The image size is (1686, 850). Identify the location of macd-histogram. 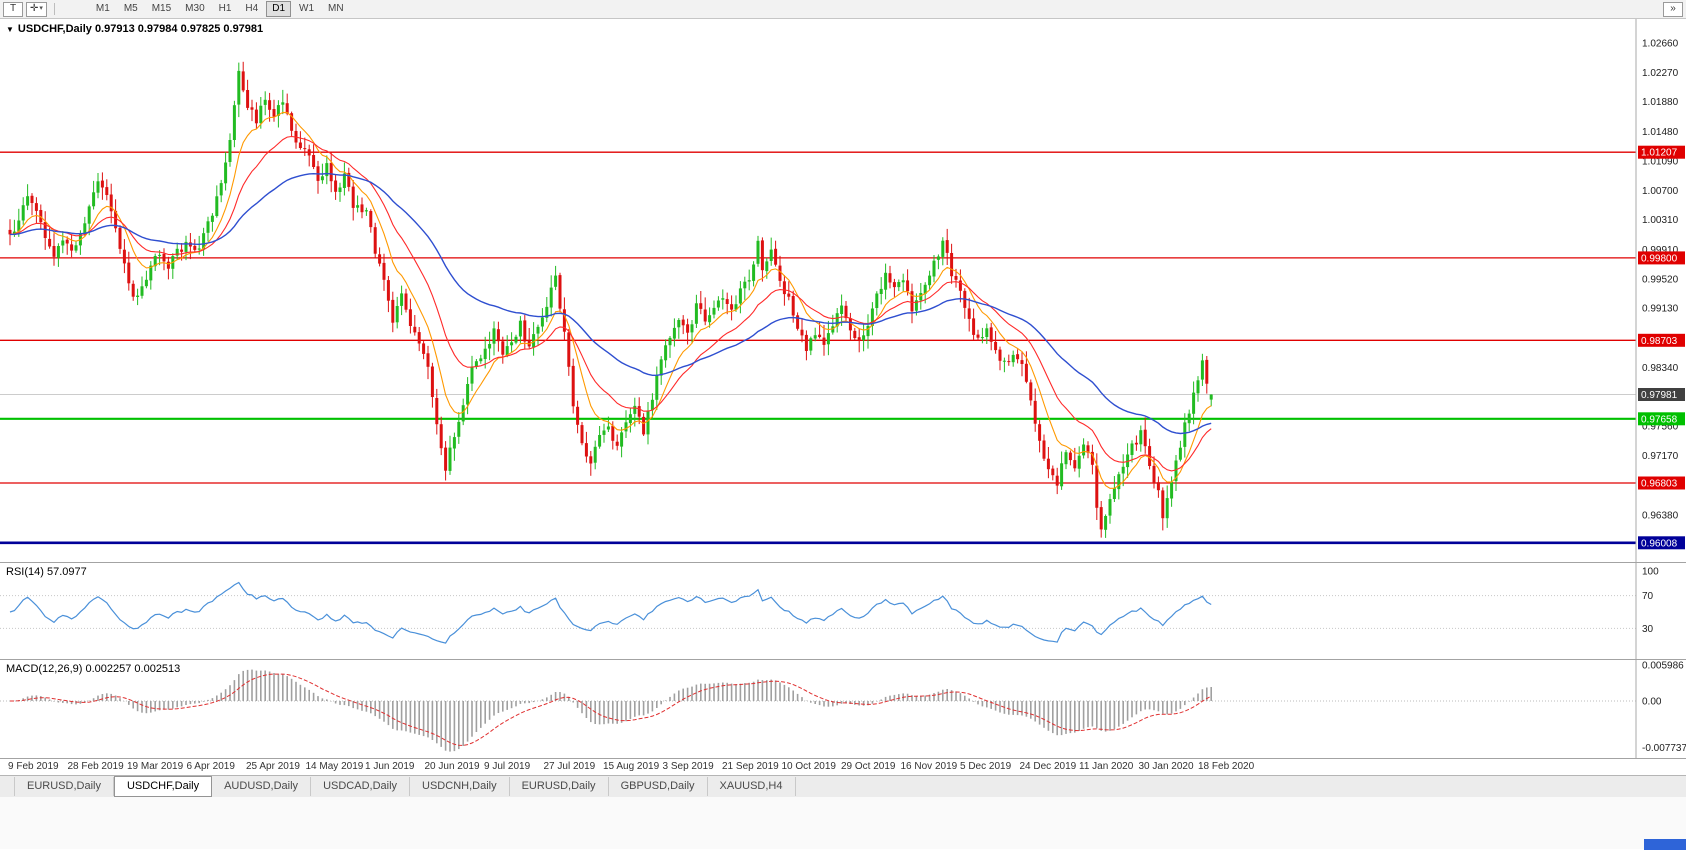
(612, 710).